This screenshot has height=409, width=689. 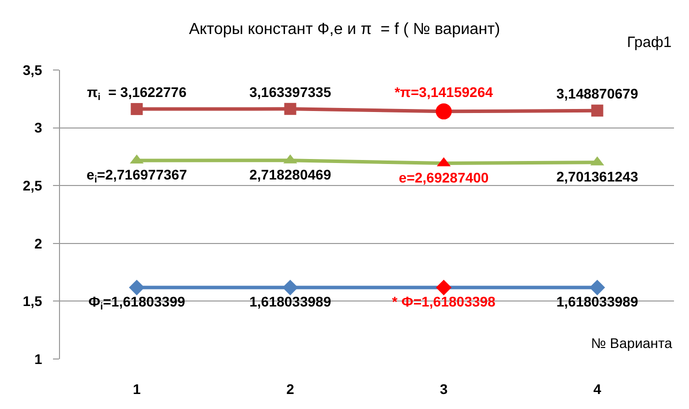 I want to click on x-tick-label: 4, so click(x=597, y=389).